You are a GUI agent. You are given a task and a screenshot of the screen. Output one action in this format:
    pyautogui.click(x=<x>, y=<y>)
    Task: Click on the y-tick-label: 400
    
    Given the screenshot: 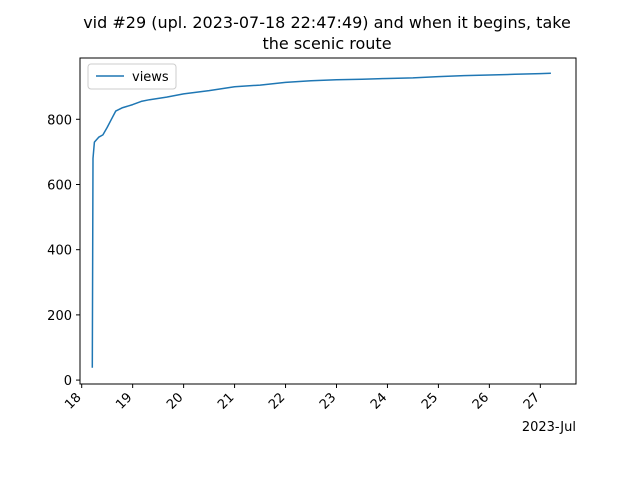 What is the action you would take?
    pyautogui.click(x=59, y=251)
    